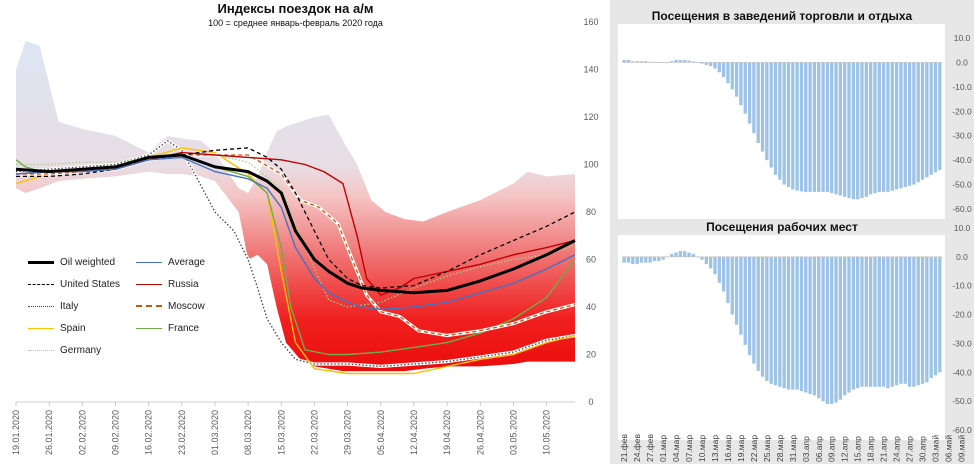 The width and height of the screenshot is (974, 469). I want to click on x-tick-label: 29.03.2020, so click(348, 432).